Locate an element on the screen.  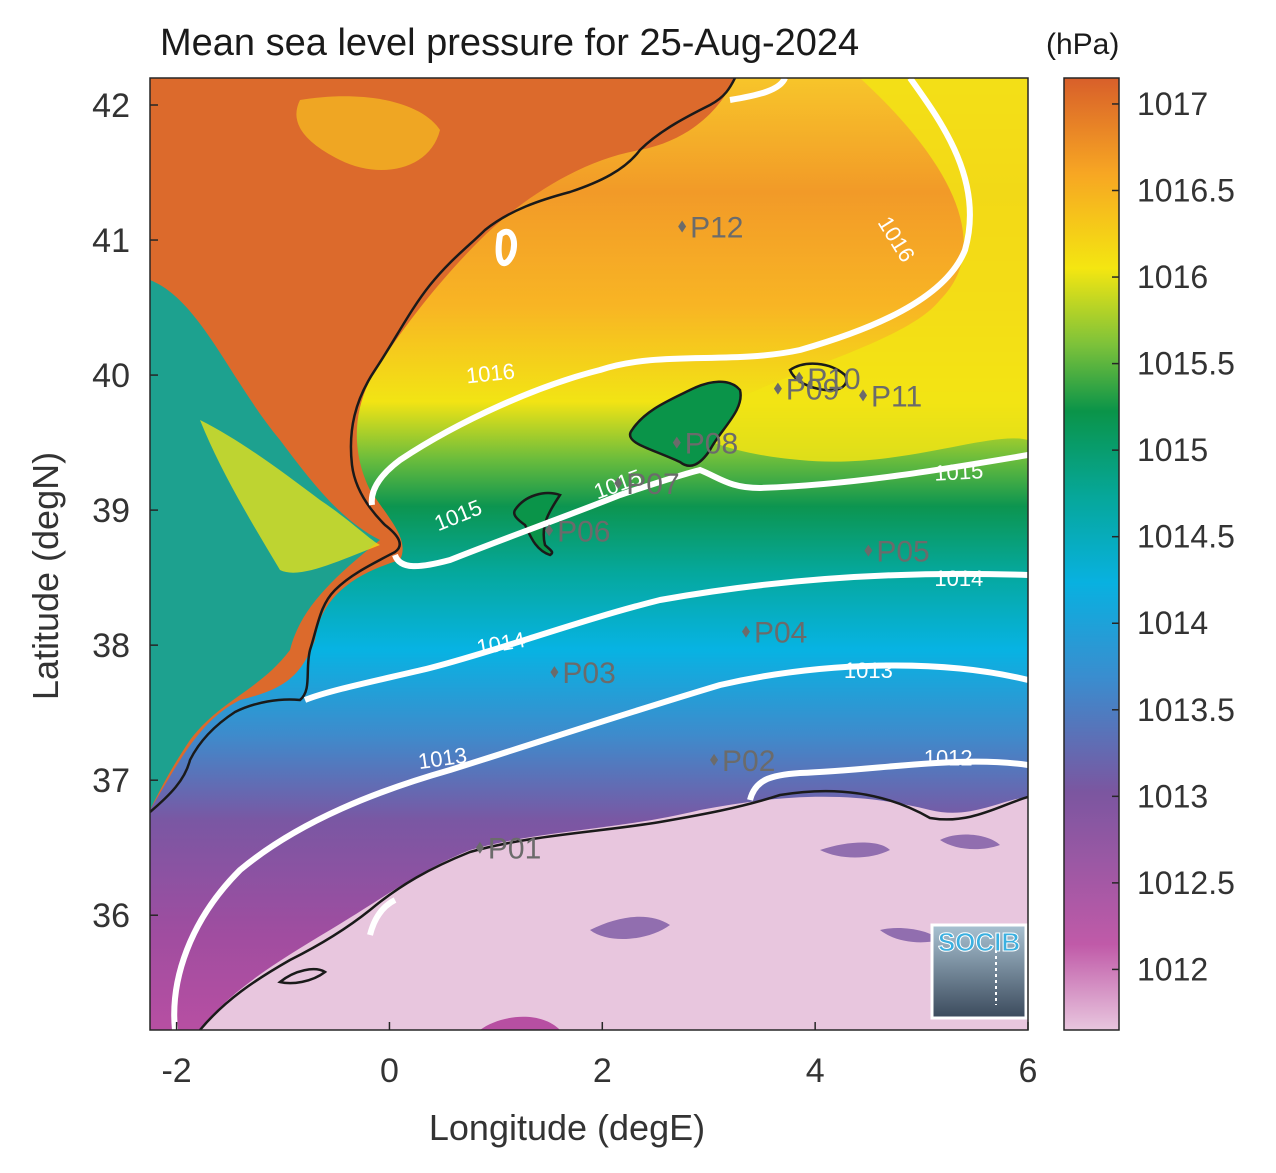
socib-logo-text: SOCIB is located at coordinates (979, 942).